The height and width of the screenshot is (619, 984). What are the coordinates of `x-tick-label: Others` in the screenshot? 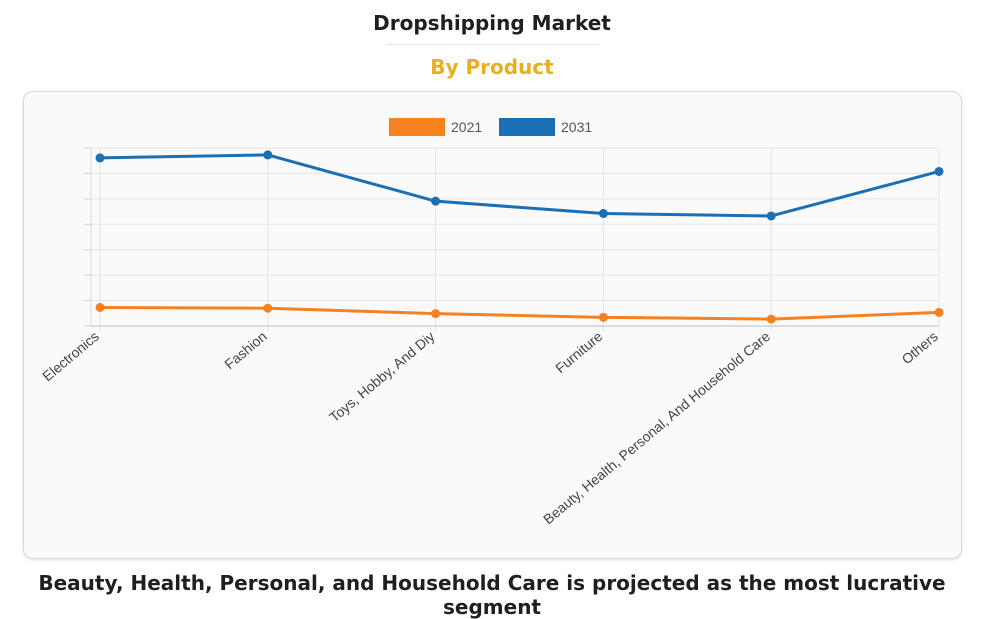 It's located at (919, 347).